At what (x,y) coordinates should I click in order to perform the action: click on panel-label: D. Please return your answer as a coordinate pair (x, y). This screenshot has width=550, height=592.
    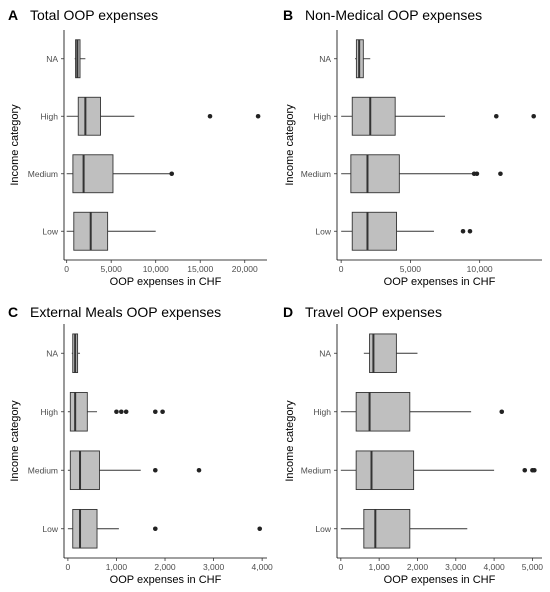
    Looking at the image, I should click on (288, 312).